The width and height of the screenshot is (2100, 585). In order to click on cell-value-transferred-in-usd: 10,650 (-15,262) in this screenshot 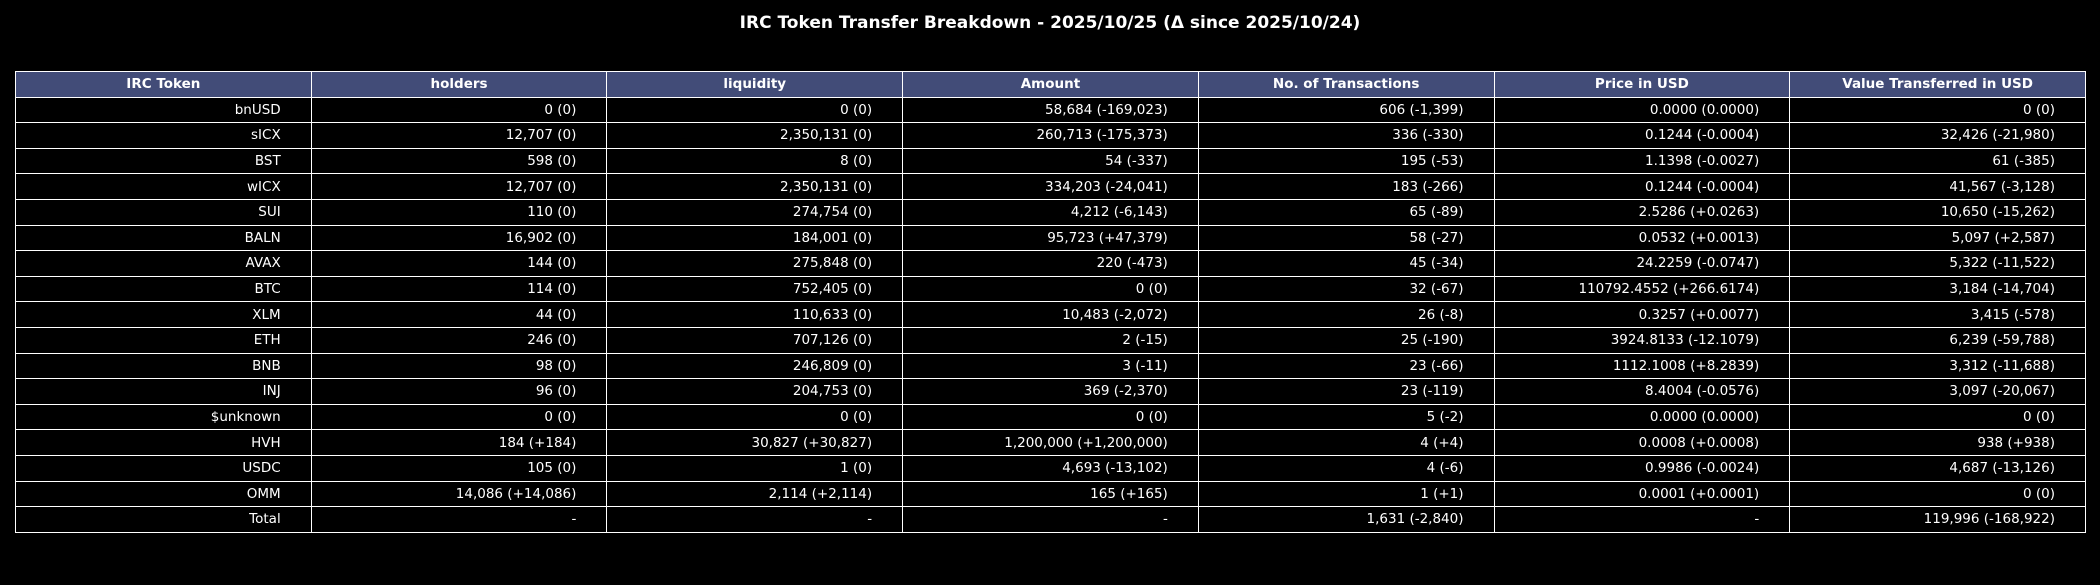, I will do `click(1937, 212)`.